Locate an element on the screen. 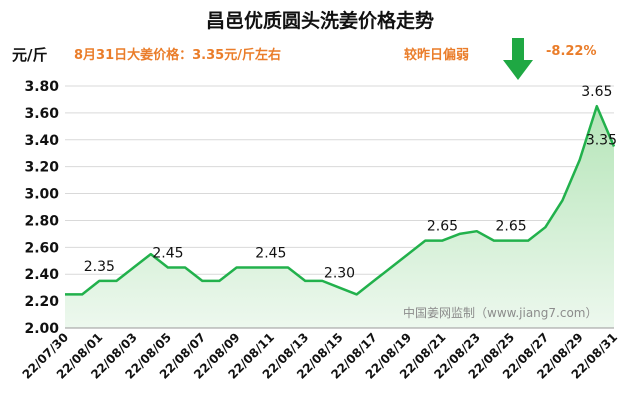 The height and width of the screenshot is (410, 640). y-tick-label: 3.80 is located at coordinates (41, 87).